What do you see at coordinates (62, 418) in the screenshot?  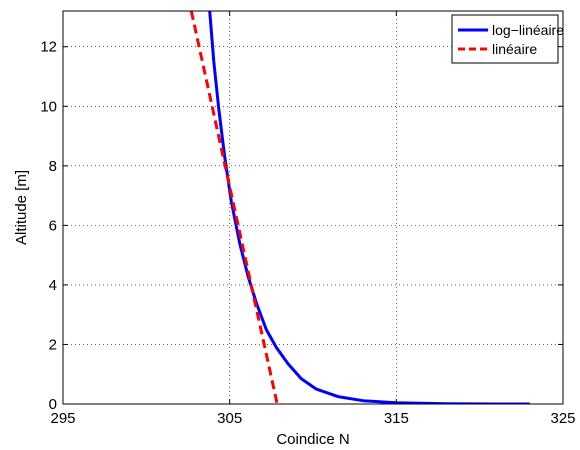 I see `x-tick-label: 295` at bounding box center [62, 418].